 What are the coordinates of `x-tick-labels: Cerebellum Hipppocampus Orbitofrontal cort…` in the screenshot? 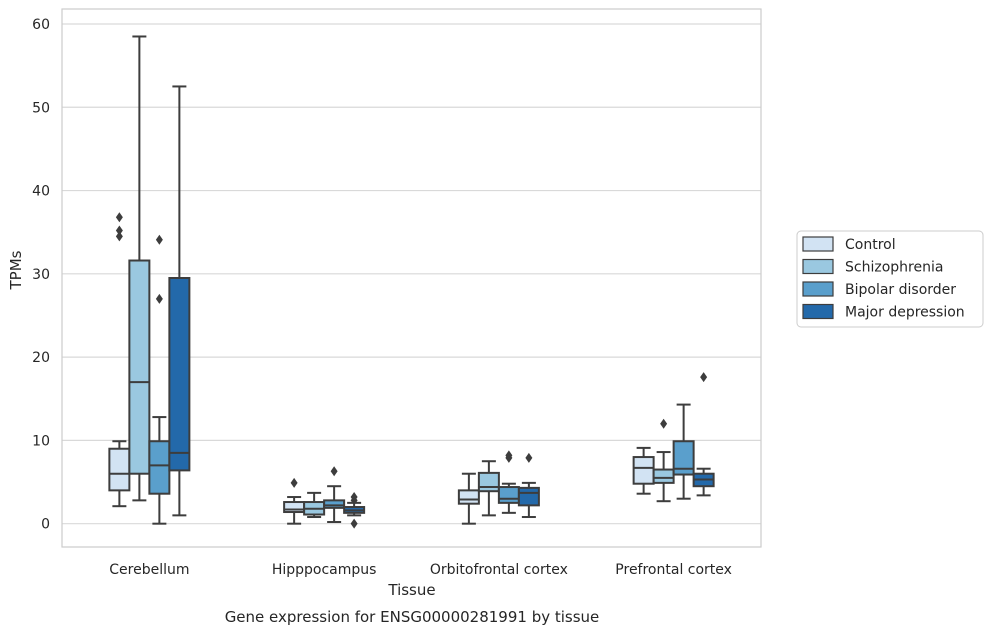 It's located at (420, 570).